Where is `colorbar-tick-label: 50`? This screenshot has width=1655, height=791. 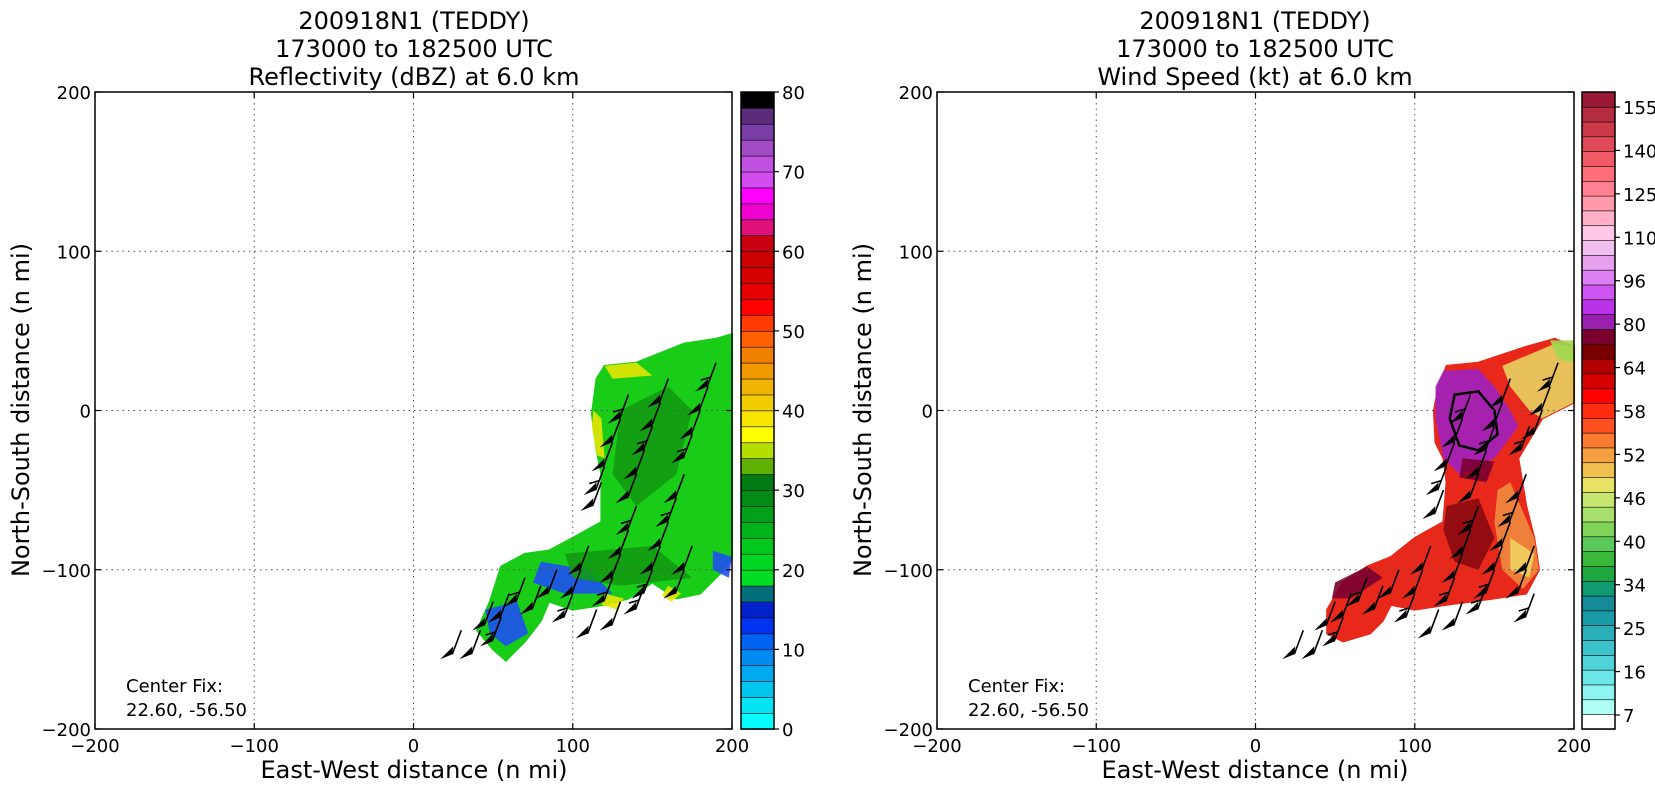
colorbar-tick-label: 50 is located at coordinates (793, 332).